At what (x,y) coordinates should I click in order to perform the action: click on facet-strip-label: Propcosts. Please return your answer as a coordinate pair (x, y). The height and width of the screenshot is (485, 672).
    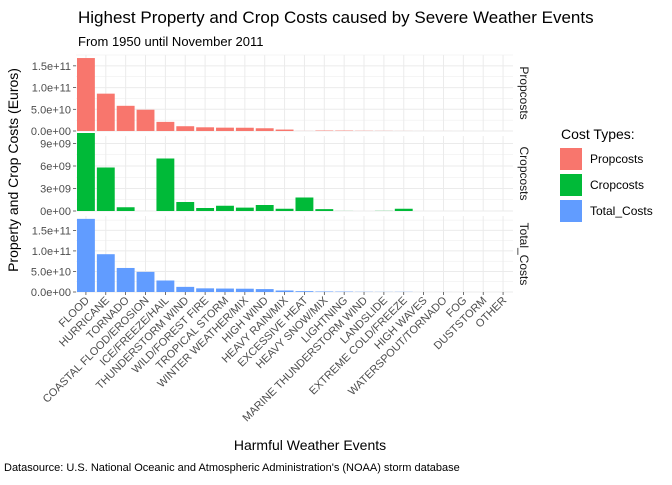
    Looking at the image, I should click on (524, 92).